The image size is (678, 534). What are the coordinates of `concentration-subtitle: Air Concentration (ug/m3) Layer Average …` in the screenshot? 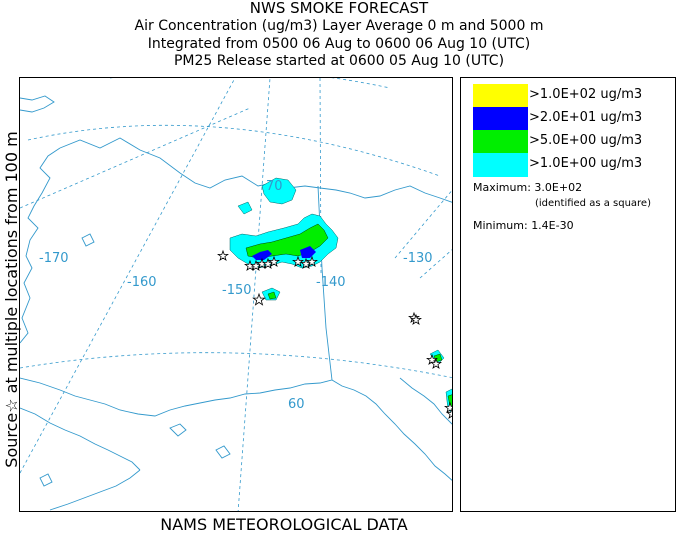 It's located at (339, 26).